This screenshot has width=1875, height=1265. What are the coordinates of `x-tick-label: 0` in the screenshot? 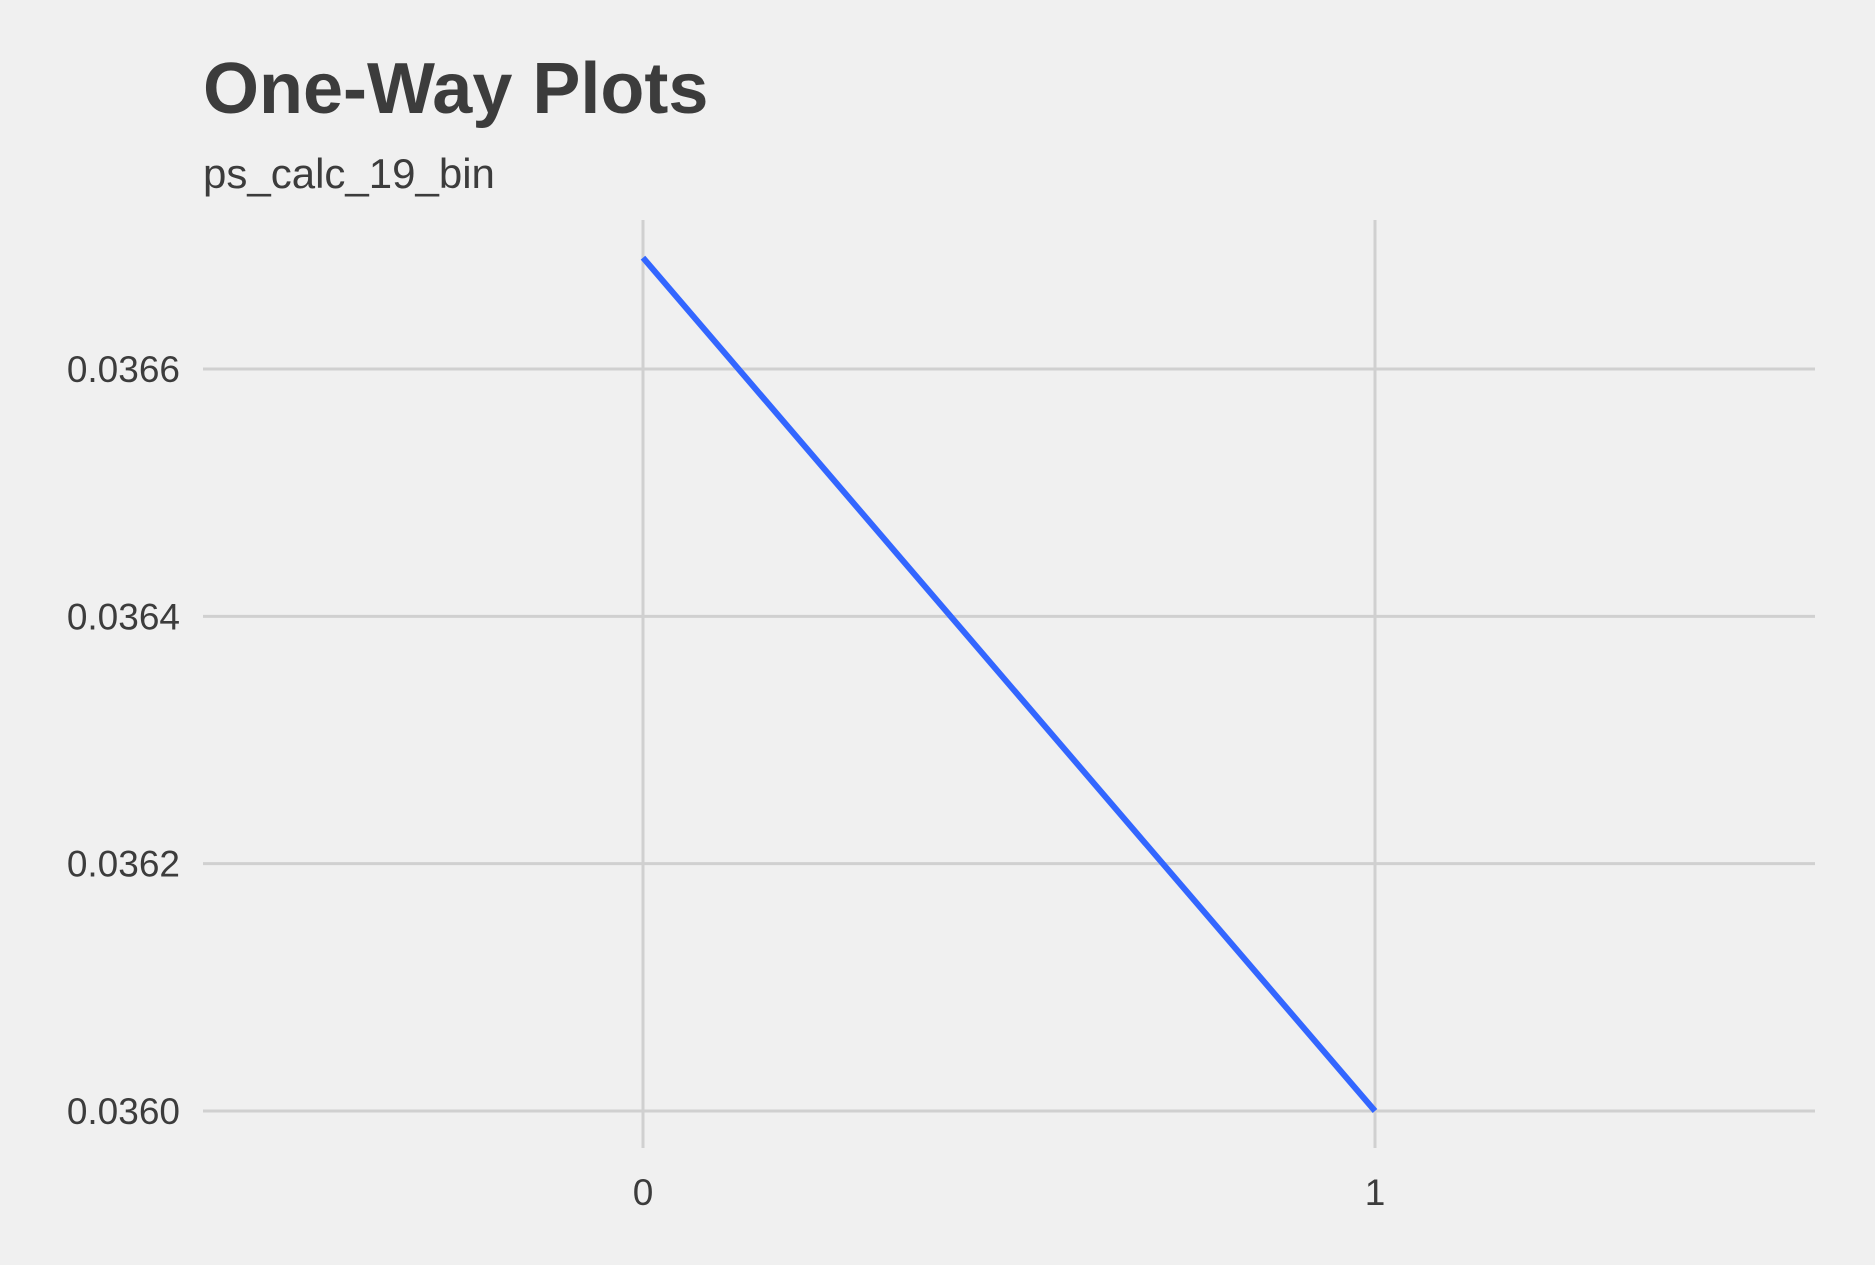 It's located at (643, 1192).